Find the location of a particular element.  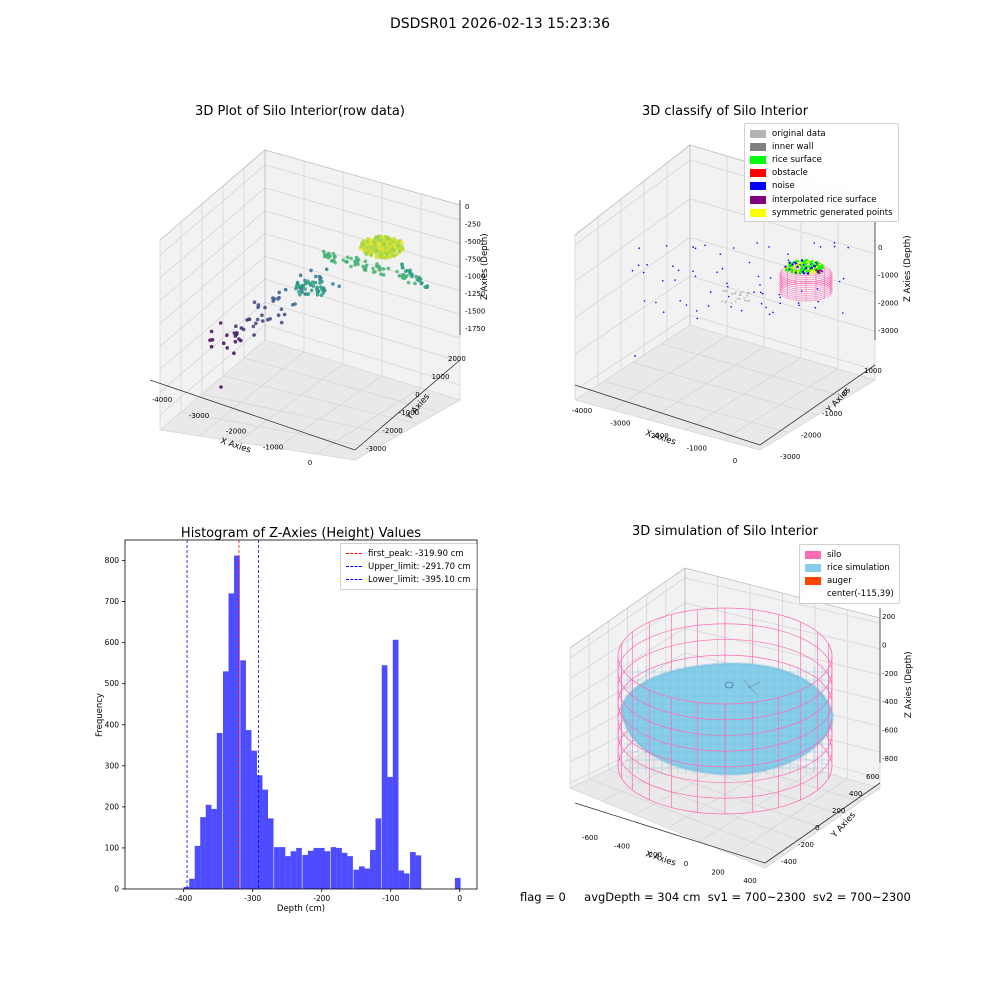

simulation-y-tick: -400 is located at coordinates (789, 862).